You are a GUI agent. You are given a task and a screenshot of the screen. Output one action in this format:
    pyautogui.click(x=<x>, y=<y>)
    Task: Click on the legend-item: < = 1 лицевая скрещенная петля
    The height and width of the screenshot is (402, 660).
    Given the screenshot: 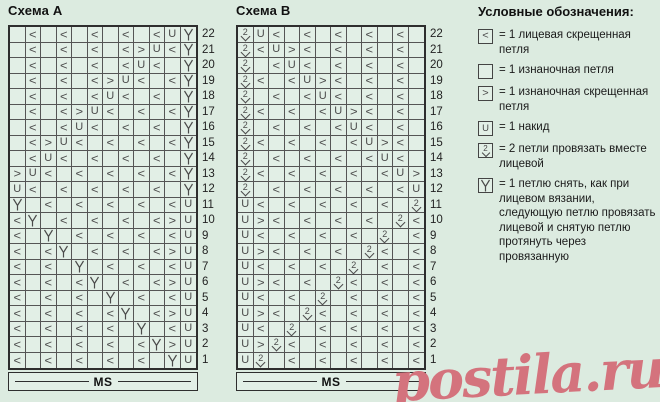 What is the action you would take?
    pyautogui.click(x=568, y=42)
    